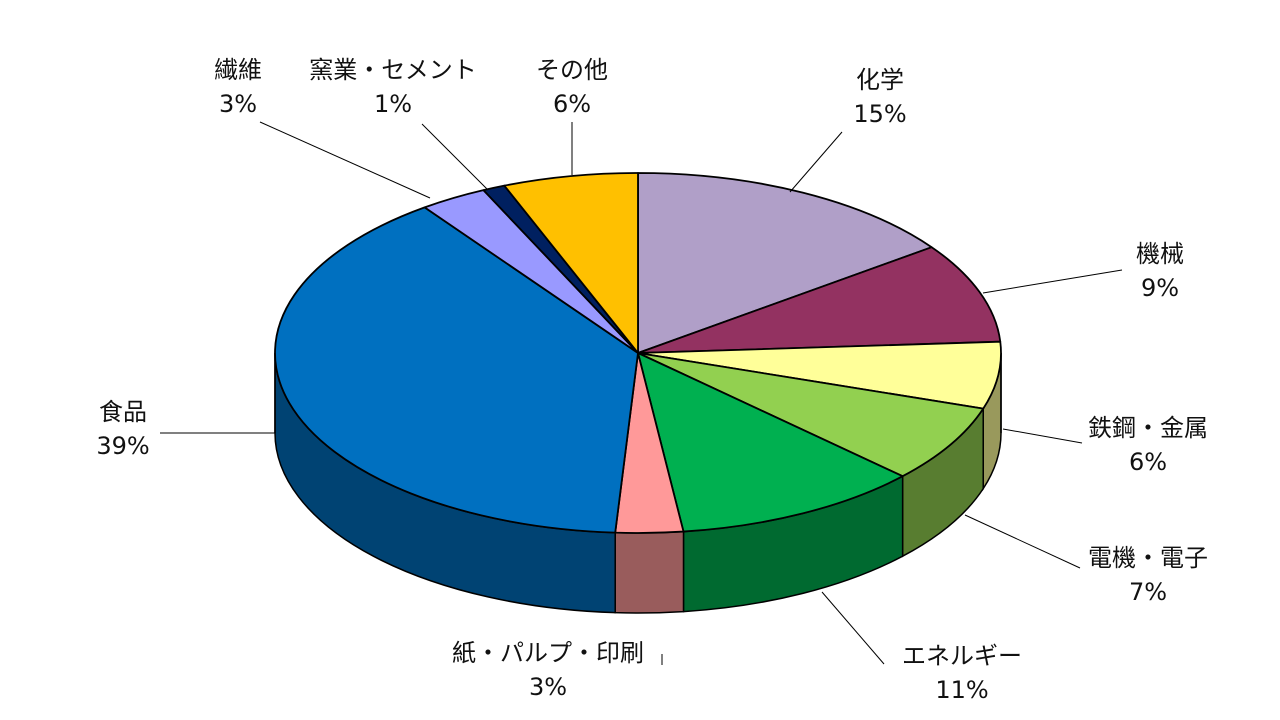 The height and width of the screenshot is (720, 1280). Describe the element at coordinates (1148, 462) in the screenshot. I see `slice-3-percent-label: 6%` at that location.